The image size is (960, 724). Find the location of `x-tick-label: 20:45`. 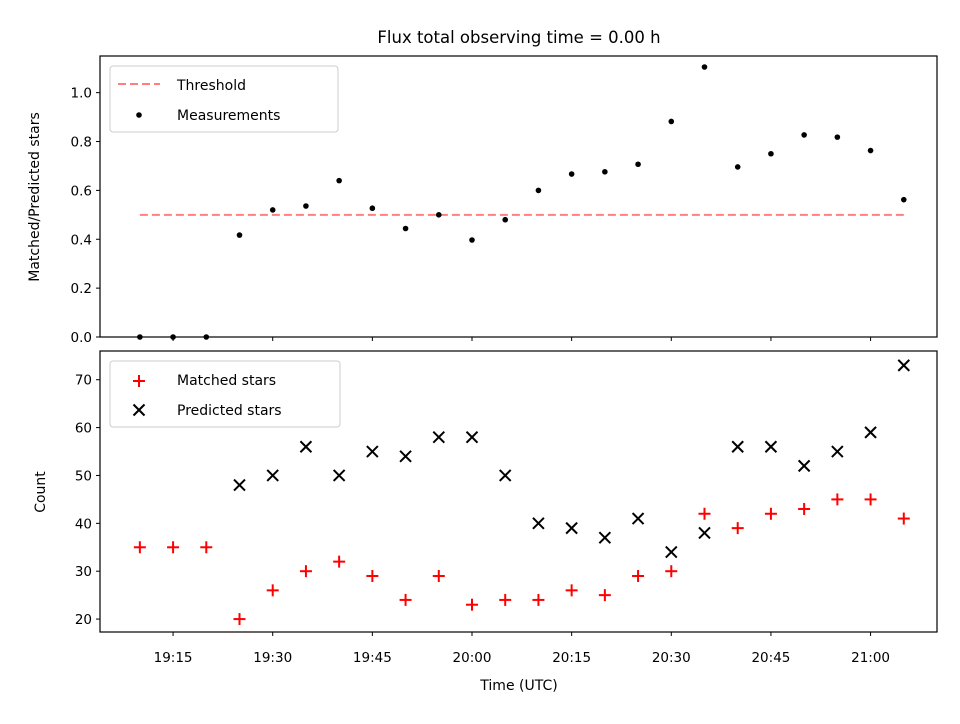

x-tick-label: 20:45 is located at coordinates (770, 658).